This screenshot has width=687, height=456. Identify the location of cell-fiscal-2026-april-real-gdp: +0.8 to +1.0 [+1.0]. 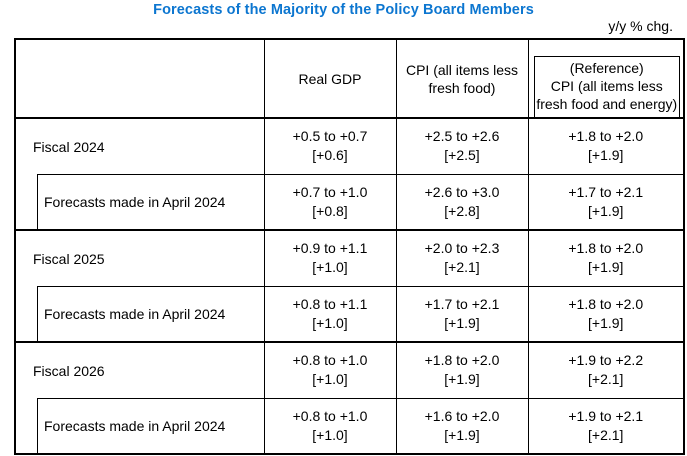
(329, 426).